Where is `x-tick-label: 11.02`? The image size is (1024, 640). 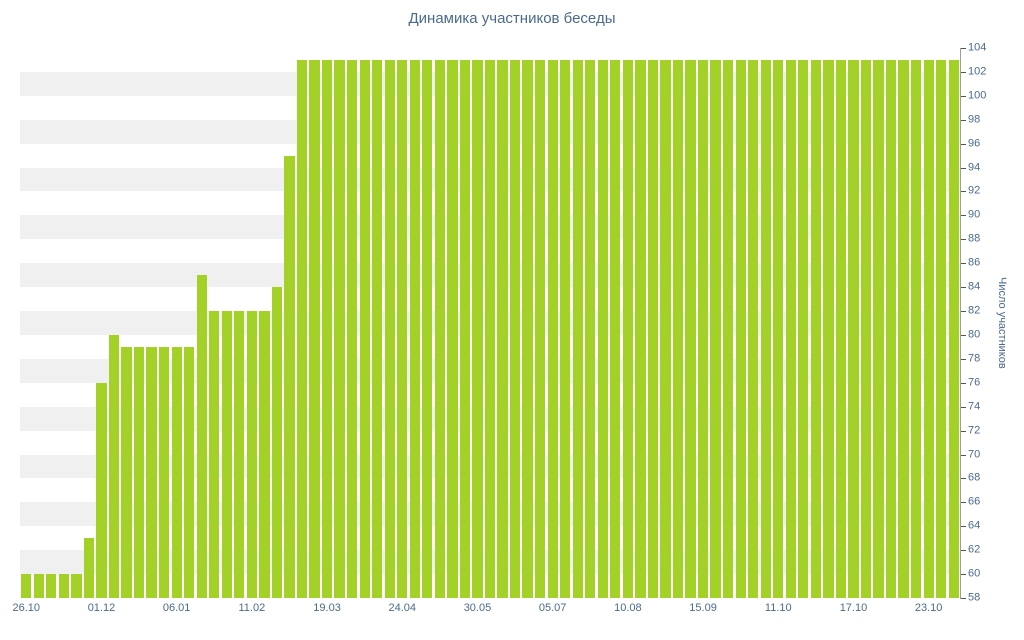 x-tick-label: 11.02 is located at coordinates (252, 608).